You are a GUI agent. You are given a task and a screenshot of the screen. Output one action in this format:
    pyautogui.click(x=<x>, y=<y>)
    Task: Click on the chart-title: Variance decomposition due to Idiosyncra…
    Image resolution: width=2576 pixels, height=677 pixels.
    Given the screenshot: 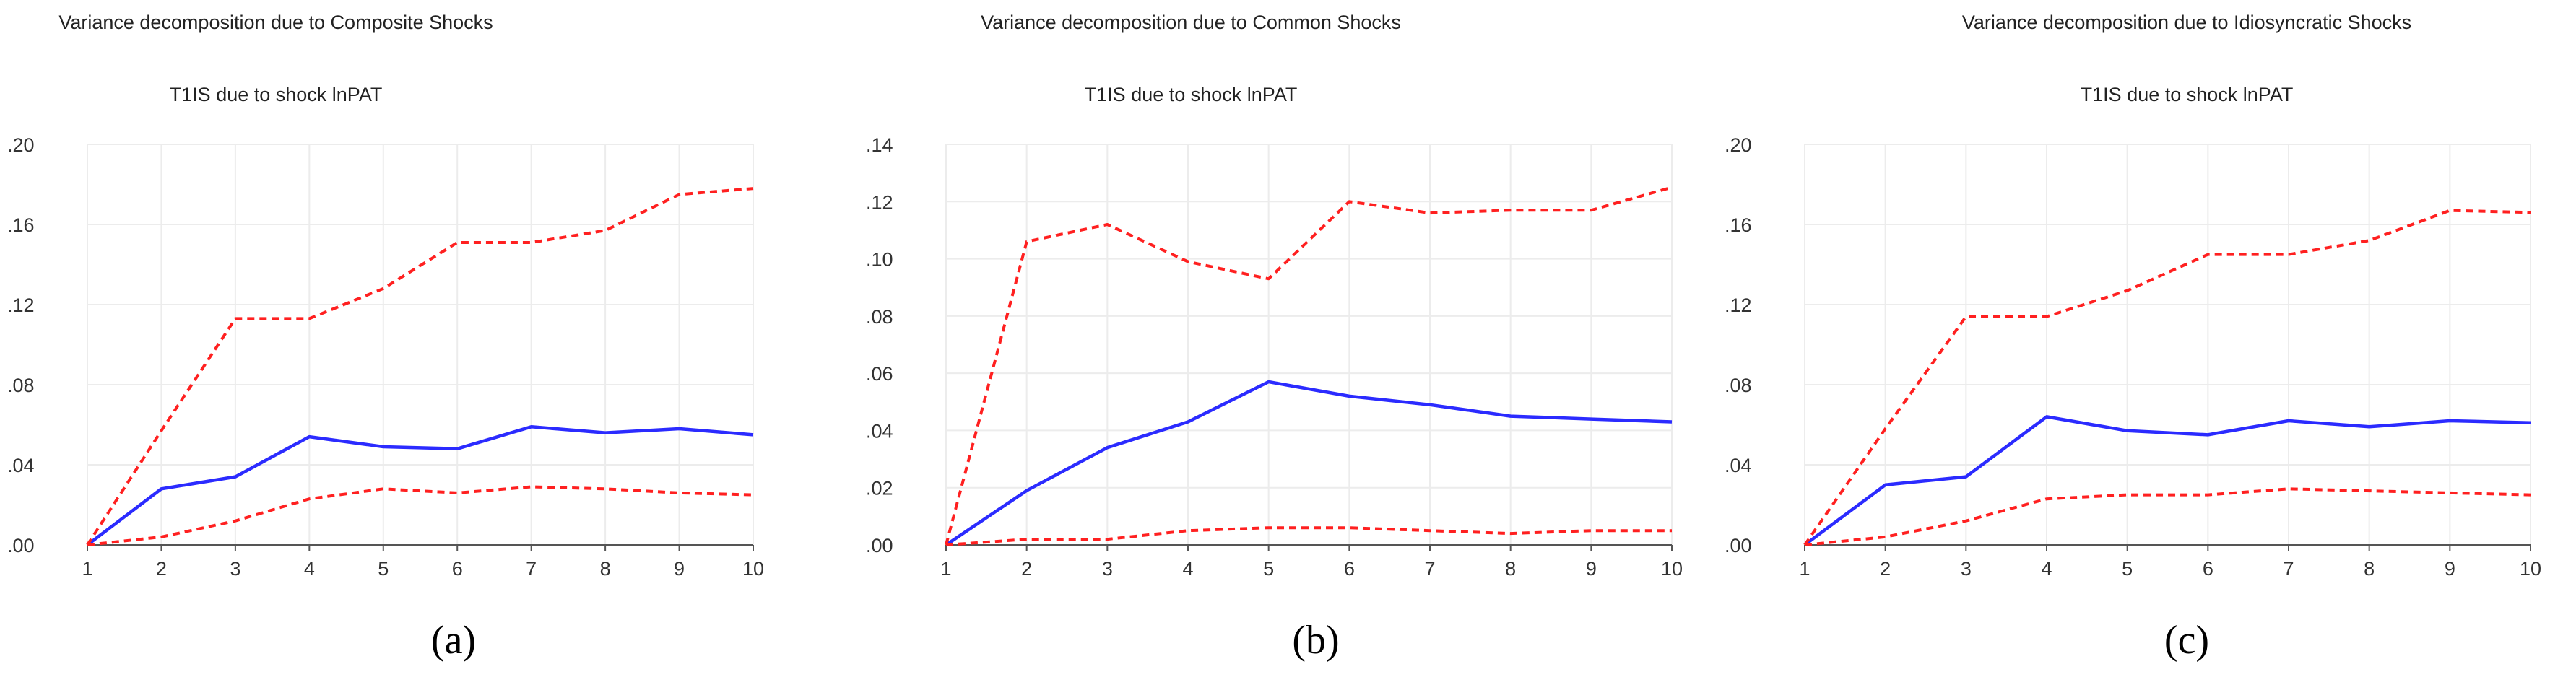 What is the action you would take?
    pyautogui.click(x=2186, y=23)
    